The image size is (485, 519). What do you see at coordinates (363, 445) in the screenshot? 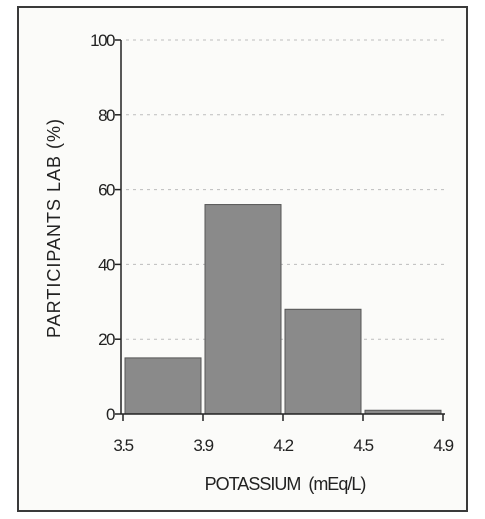
I see `x-tick-label-4.5: 4.5` at bounding box center [363, 445].